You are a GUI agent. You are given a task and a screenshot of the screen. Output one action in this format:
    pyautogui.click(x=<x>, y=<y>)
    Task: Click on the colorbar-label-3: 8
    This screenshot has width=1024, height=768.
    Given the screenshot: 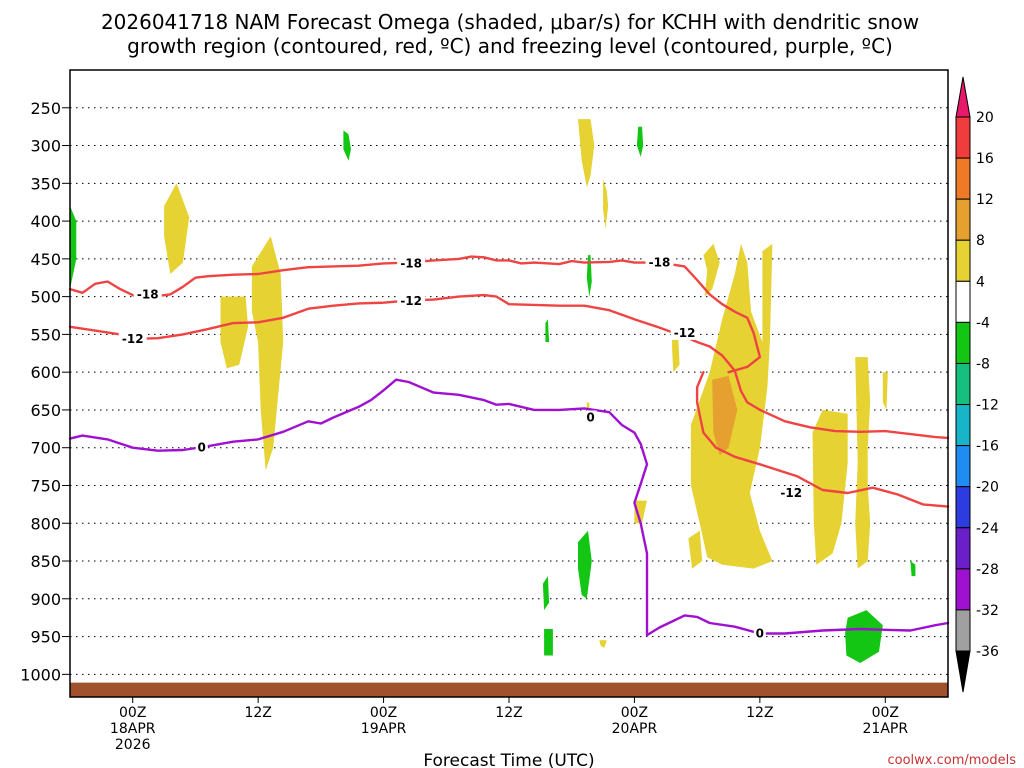 What is the action you would take?
    pyautogui.click(x=980, y=241)
    